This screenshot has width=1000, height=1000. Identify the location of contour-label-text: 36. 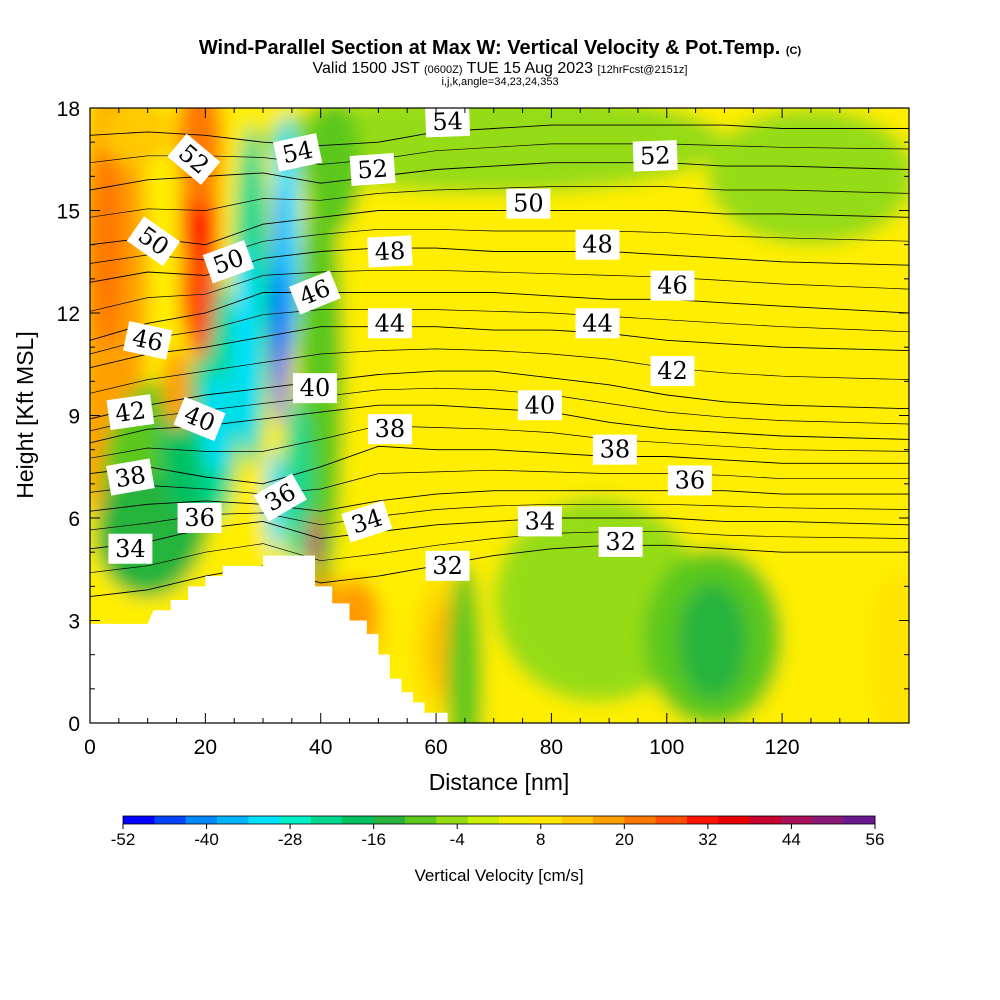
(199, 518).